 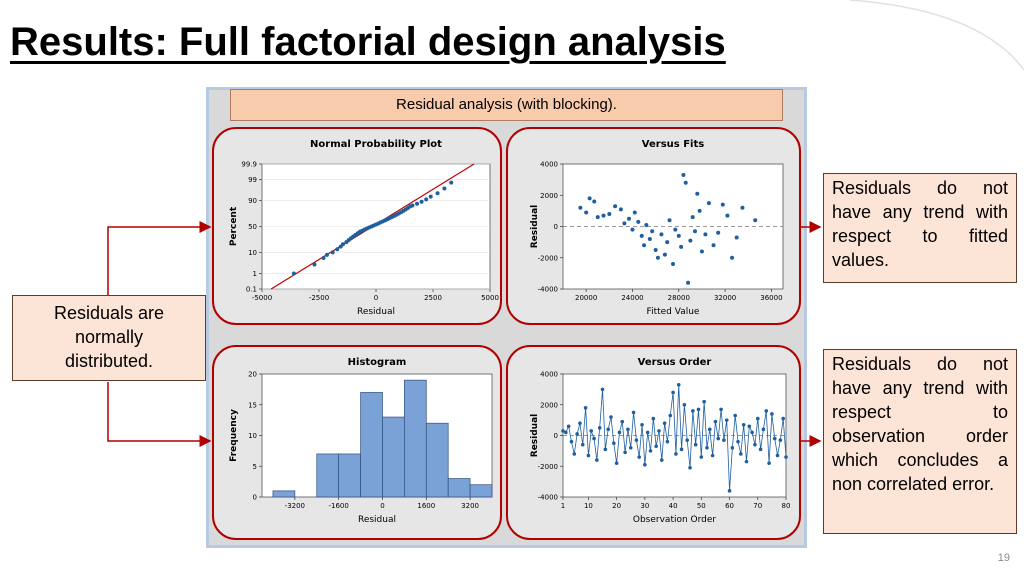 What do you see at coordinates (616, 506) in the screenshot?
I see `x-tick-label: 20` at bounding box center [616, 506].